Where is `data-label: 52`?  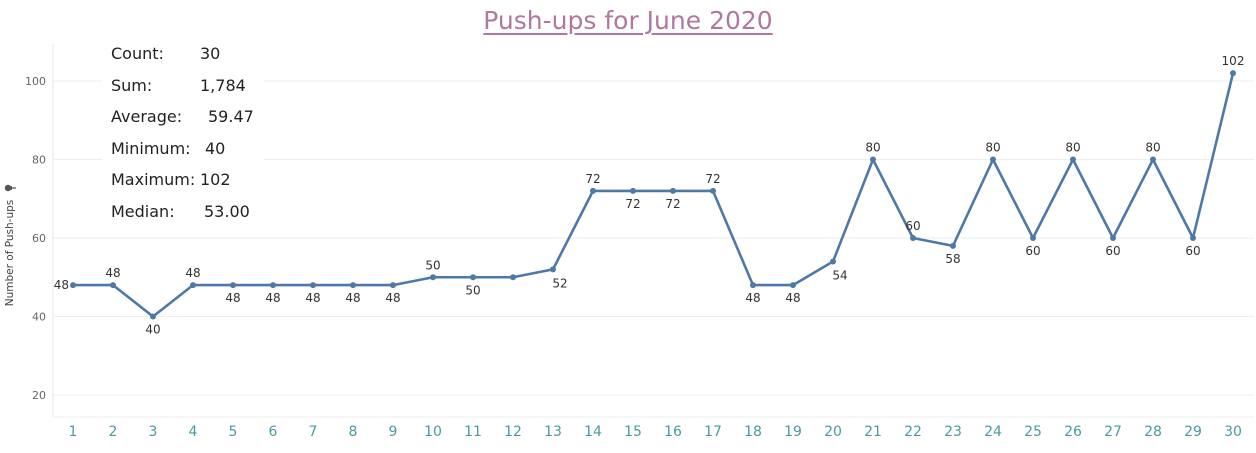
data-label: 52 is located at coordinates (559, 283).